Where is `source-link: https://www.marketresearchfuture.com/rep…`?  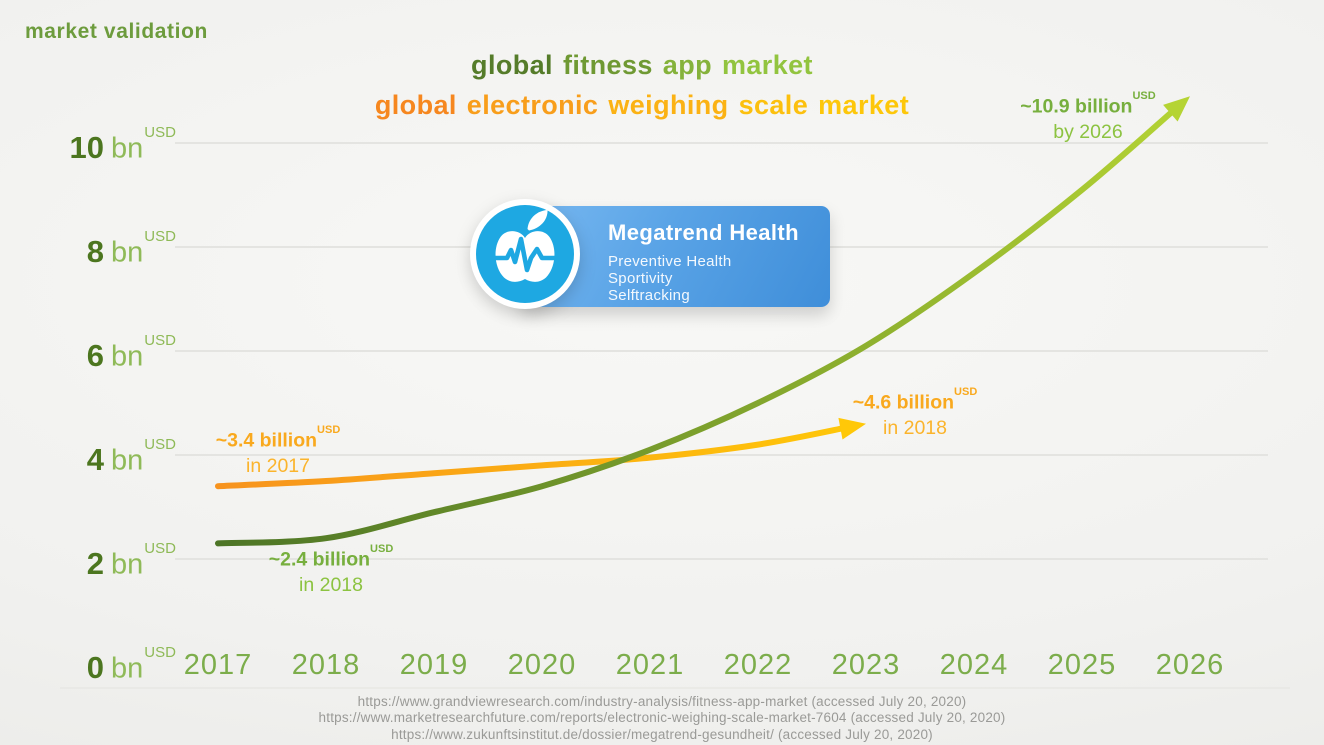 source-link: https://www.marketresearchfuture.com/rep… is located at coordinates (662, 718).